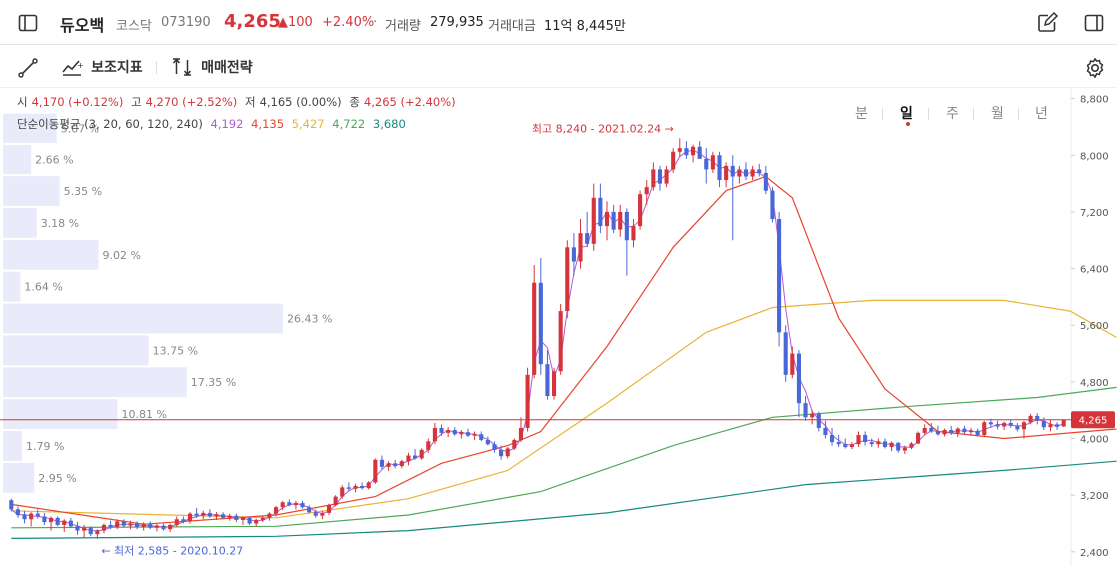 The width and height of the screenshot is (1117, 566). Describe the element at coordinates (882, 114) in the screenshot. I see `period-divider` at that location.